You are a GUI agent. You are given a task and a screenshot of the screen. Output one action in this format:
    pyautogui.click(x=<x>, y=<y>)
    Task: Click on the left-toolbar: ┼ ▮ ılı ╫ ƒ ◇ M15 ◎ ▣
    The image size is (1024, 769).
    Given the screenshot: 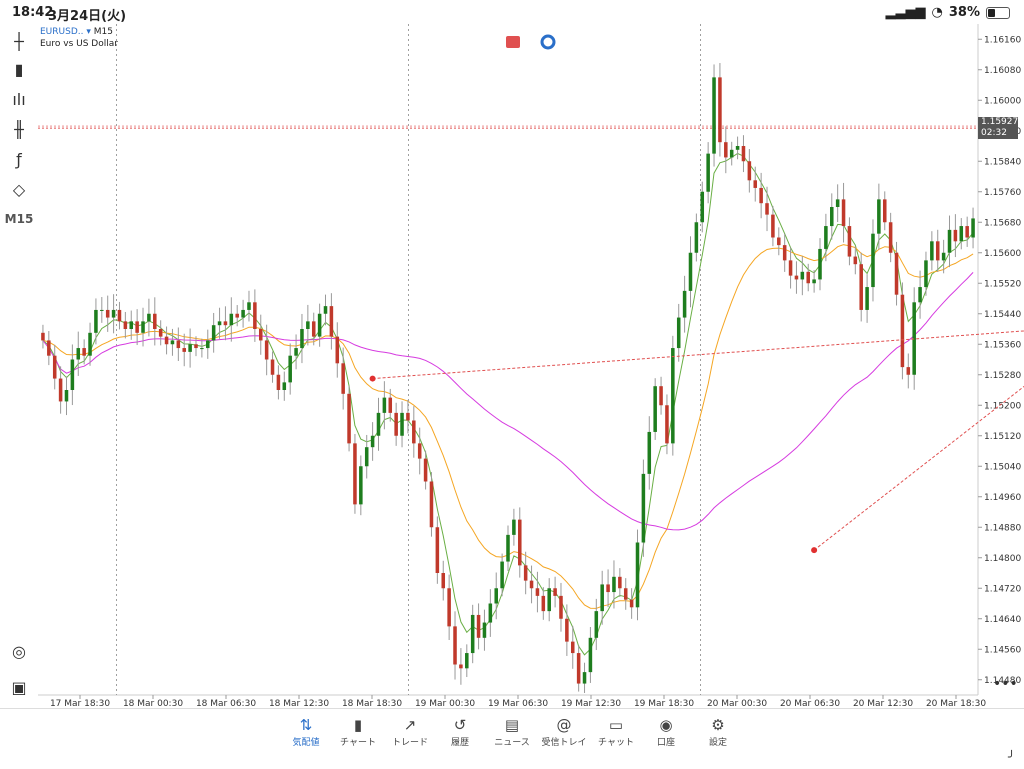 What is the action you would take?
    pyautogui.click(x=19, y=366)
    